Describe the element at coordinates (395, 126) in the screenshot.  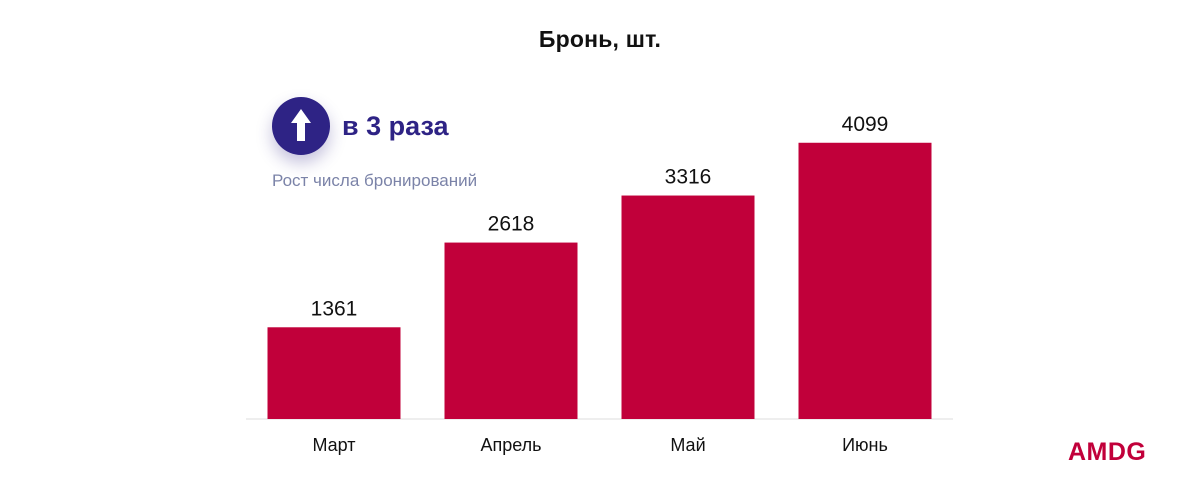
I see `growth-headline: в 3 раза` at that location.